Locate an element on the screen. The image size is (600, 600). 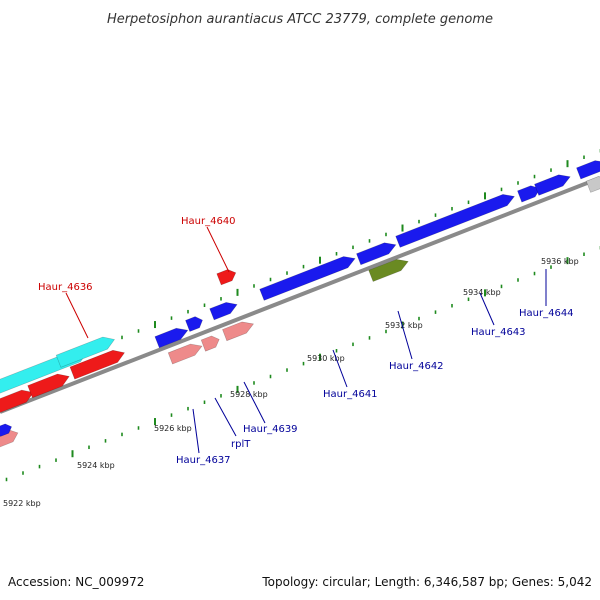
gene-label-haur-4641: Haur_4641 is located at coordinates (350, 394).